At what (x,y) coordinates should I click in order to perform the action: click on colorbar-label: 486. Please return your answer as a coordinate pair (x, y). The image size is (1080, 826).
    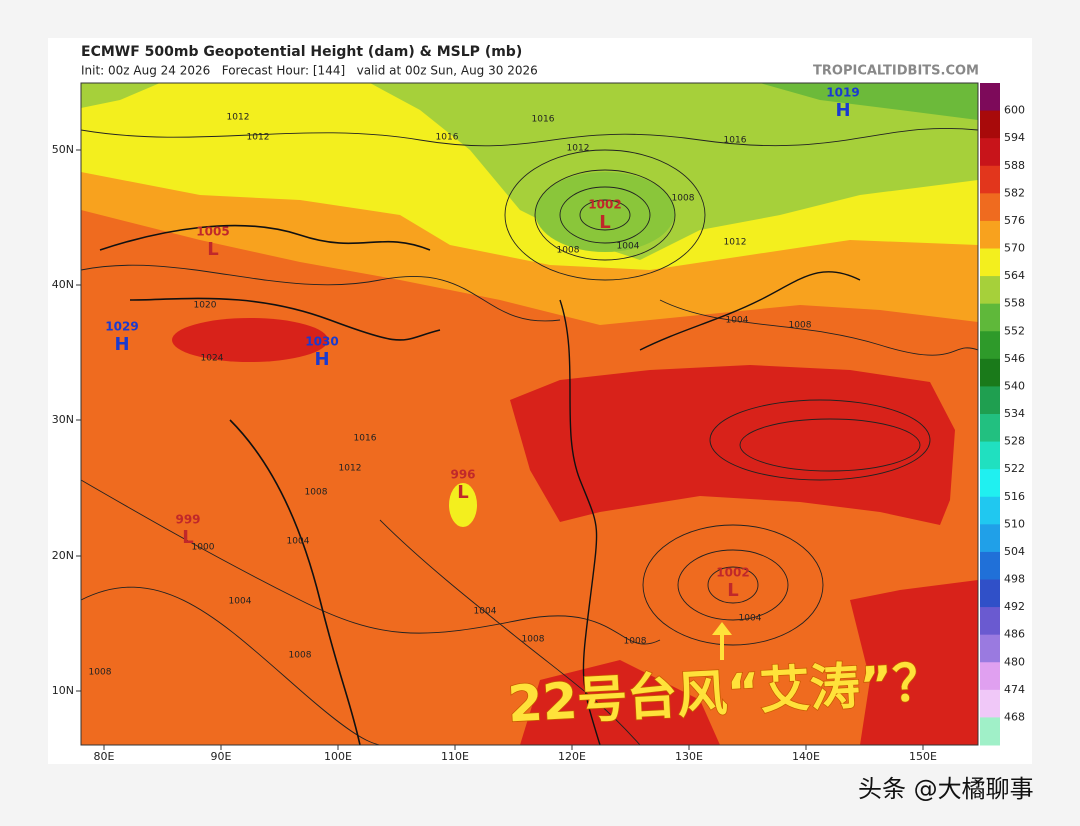
    Looking at the image, I should click on (1014, 634).